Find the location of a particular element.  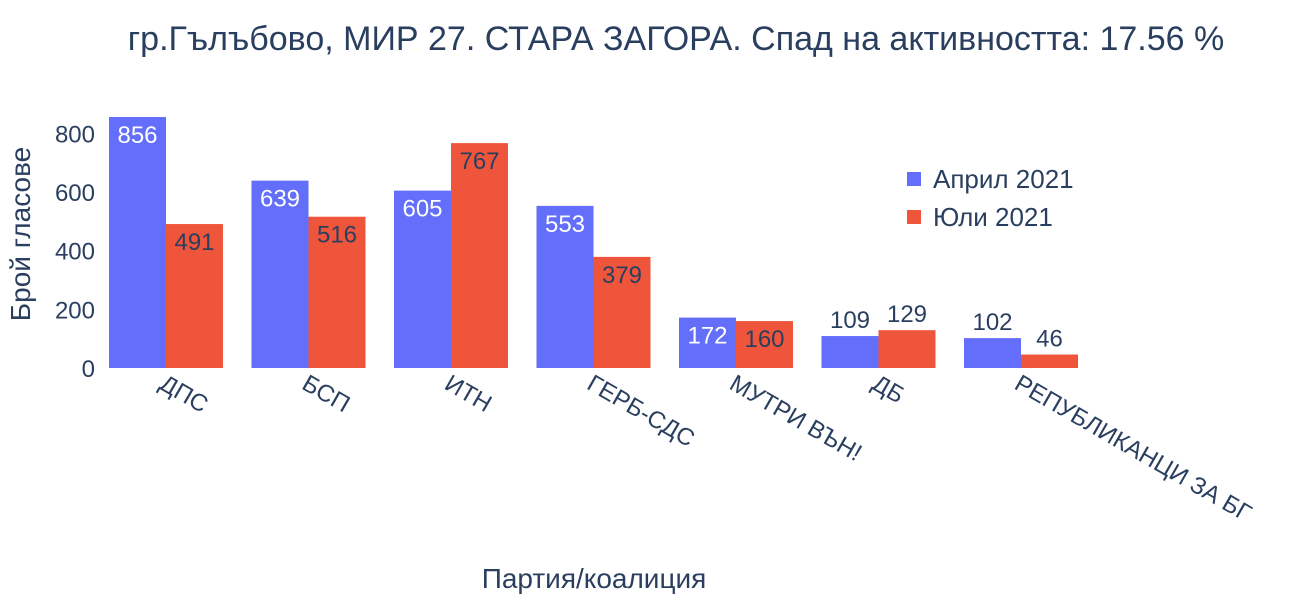

bar-value-label: 856 is located at coordinates (137, 135).